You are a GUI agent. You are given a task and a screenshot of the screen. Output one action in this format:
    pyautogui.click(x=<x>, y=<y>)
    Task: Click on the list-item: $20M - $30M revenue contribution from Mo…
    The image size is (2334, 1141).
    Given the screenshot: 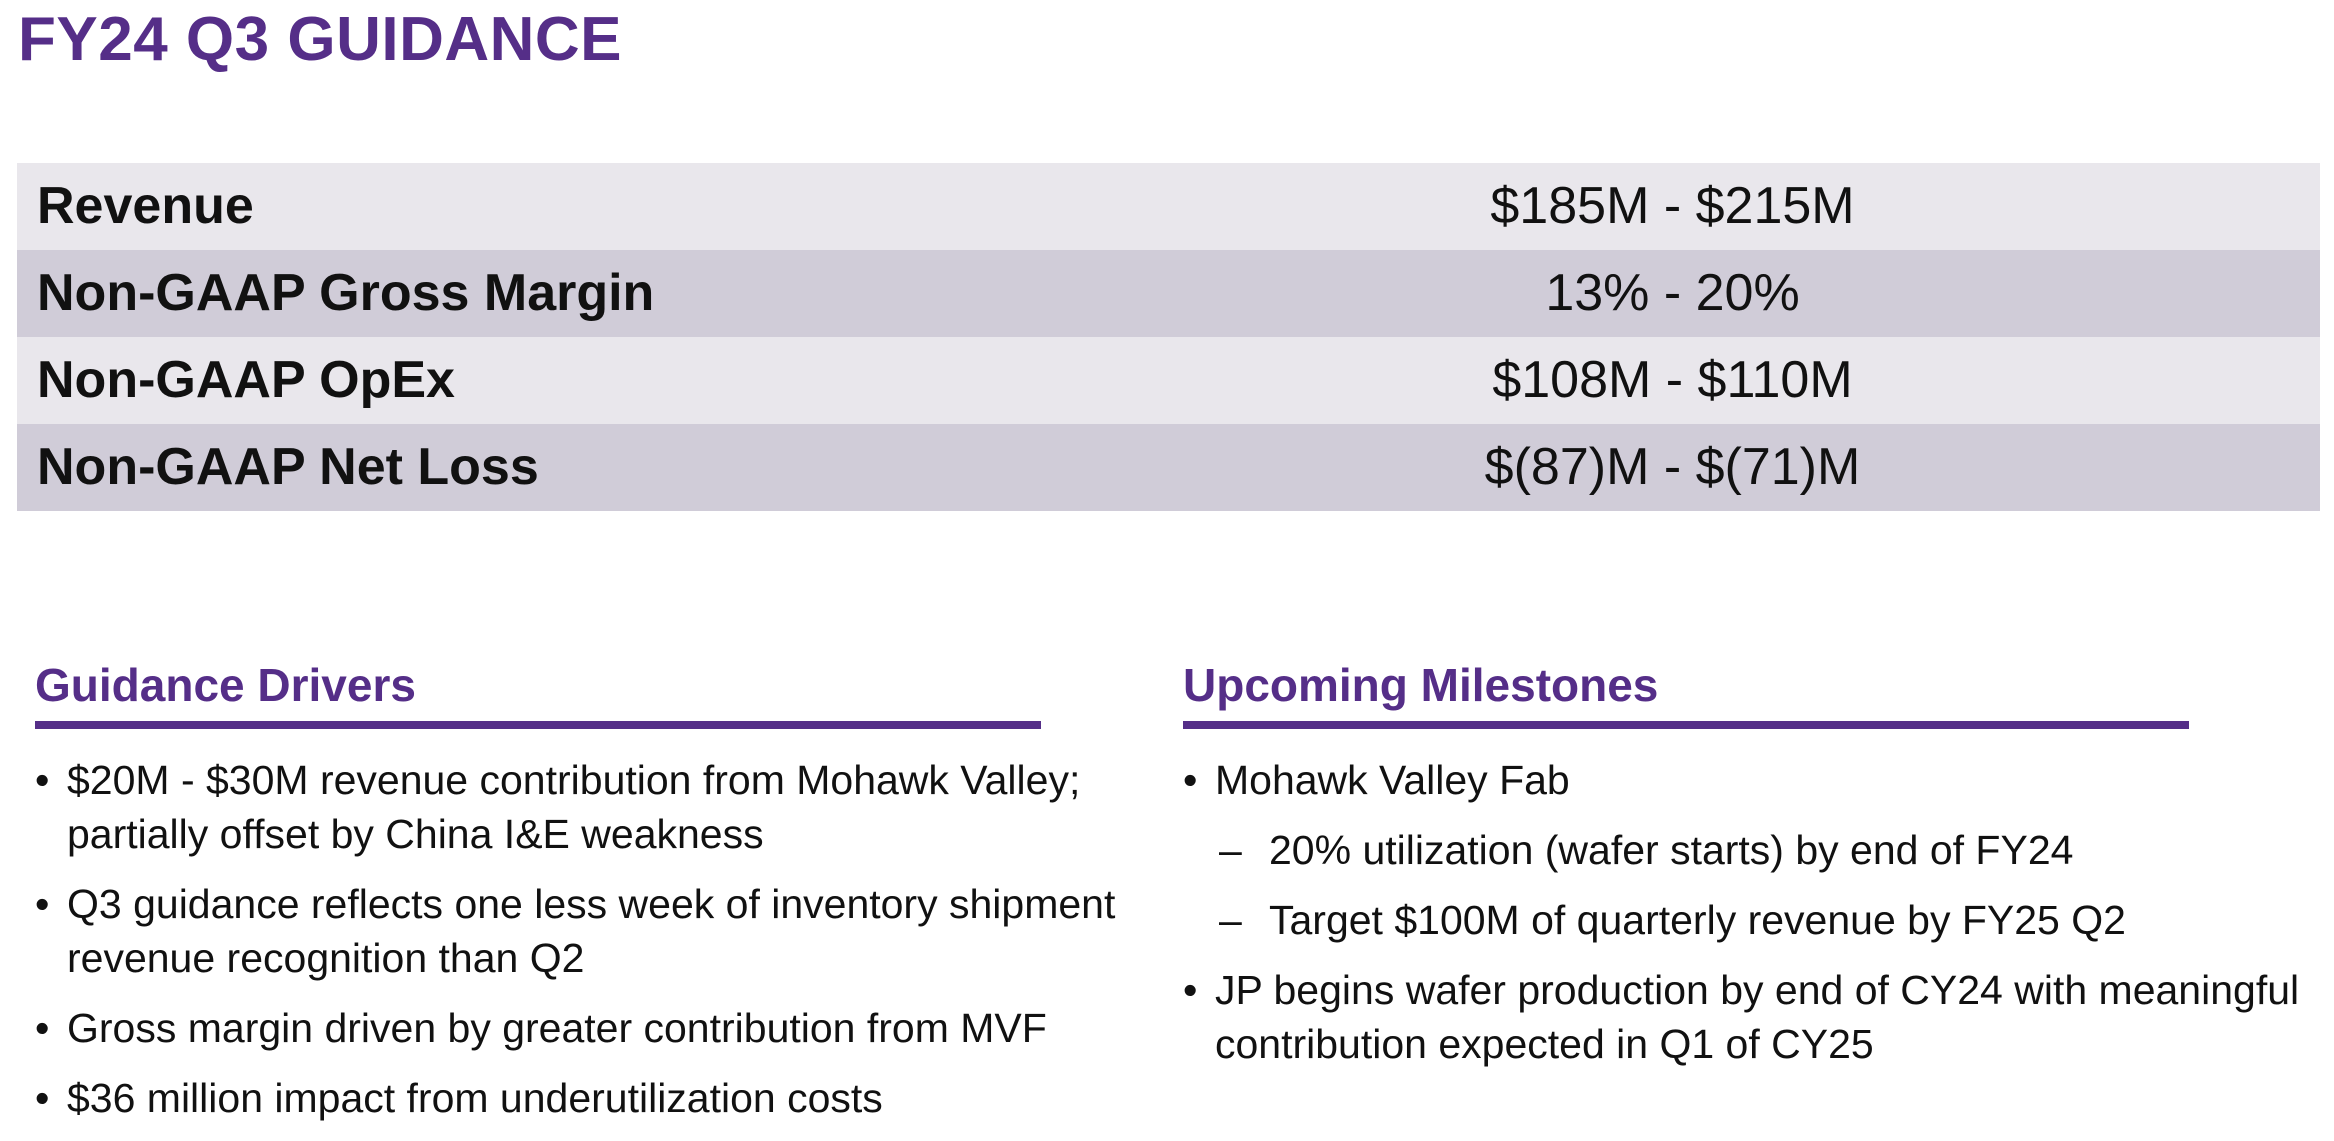 What is the action you would take?
    pyautogui.click(x=595, y=807)
    